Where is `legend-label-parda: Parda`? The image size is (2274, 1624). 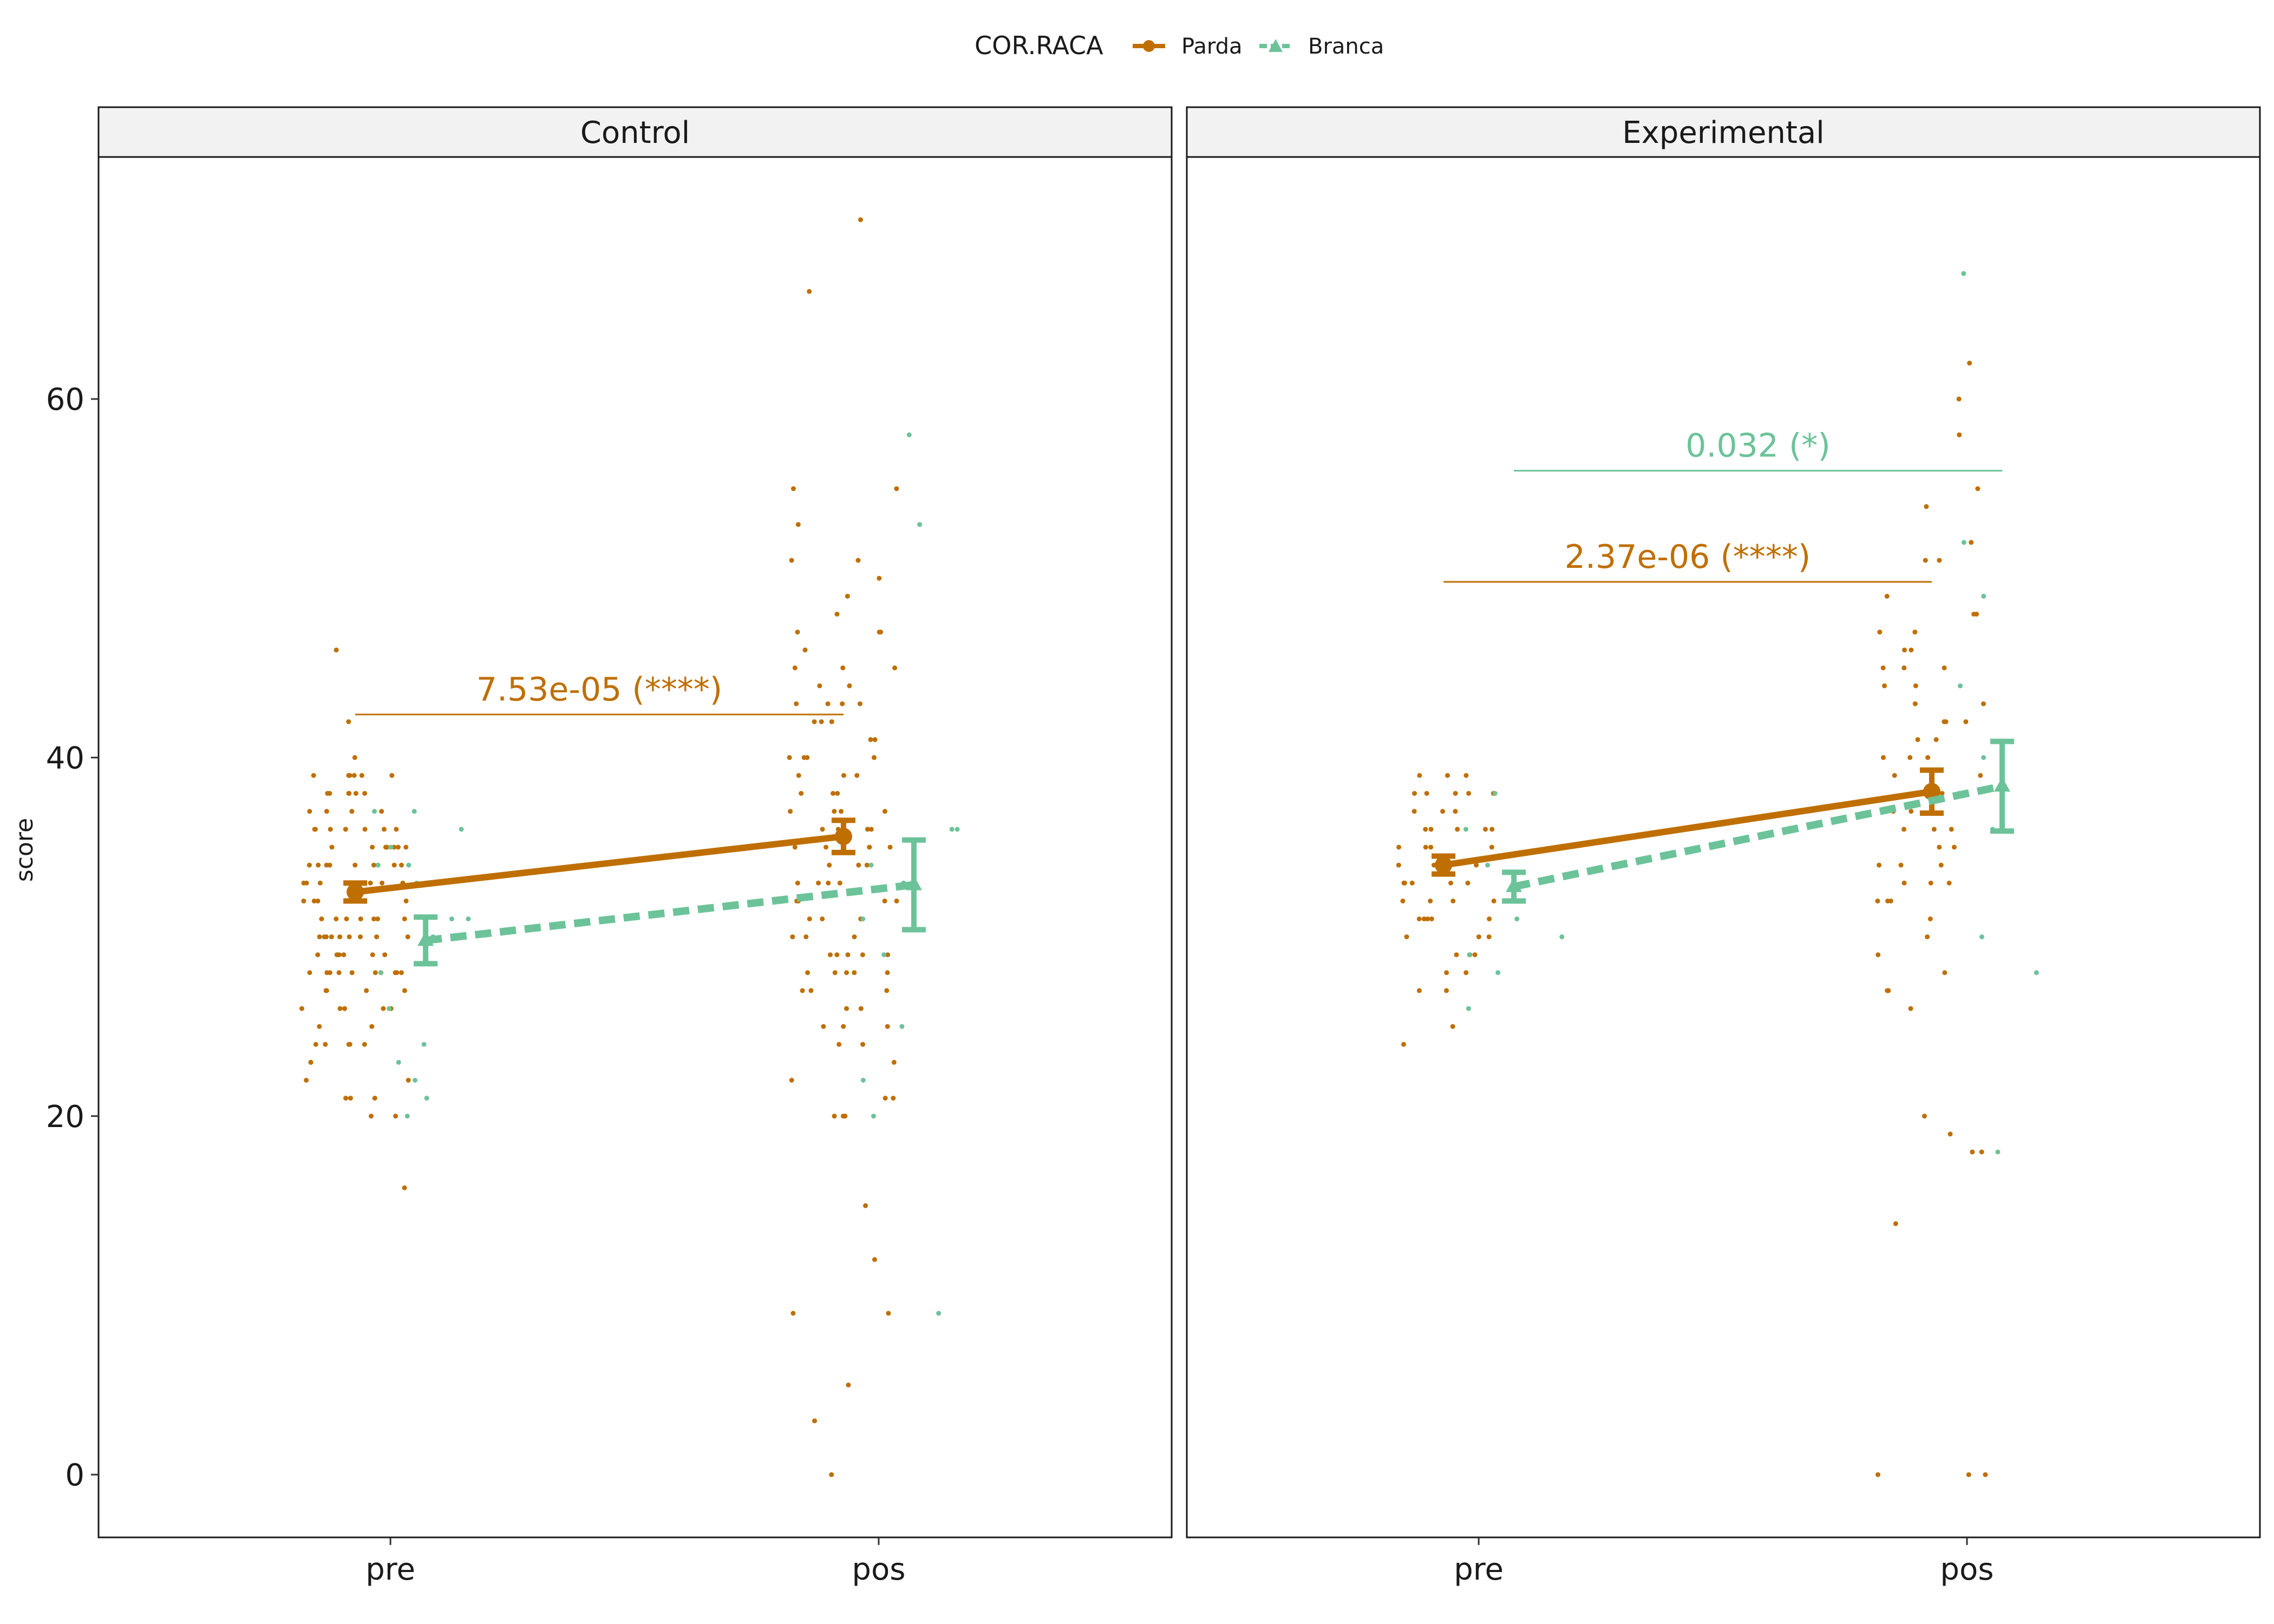 legend-label-parda: Parda is located at coordinates (1212, 46).